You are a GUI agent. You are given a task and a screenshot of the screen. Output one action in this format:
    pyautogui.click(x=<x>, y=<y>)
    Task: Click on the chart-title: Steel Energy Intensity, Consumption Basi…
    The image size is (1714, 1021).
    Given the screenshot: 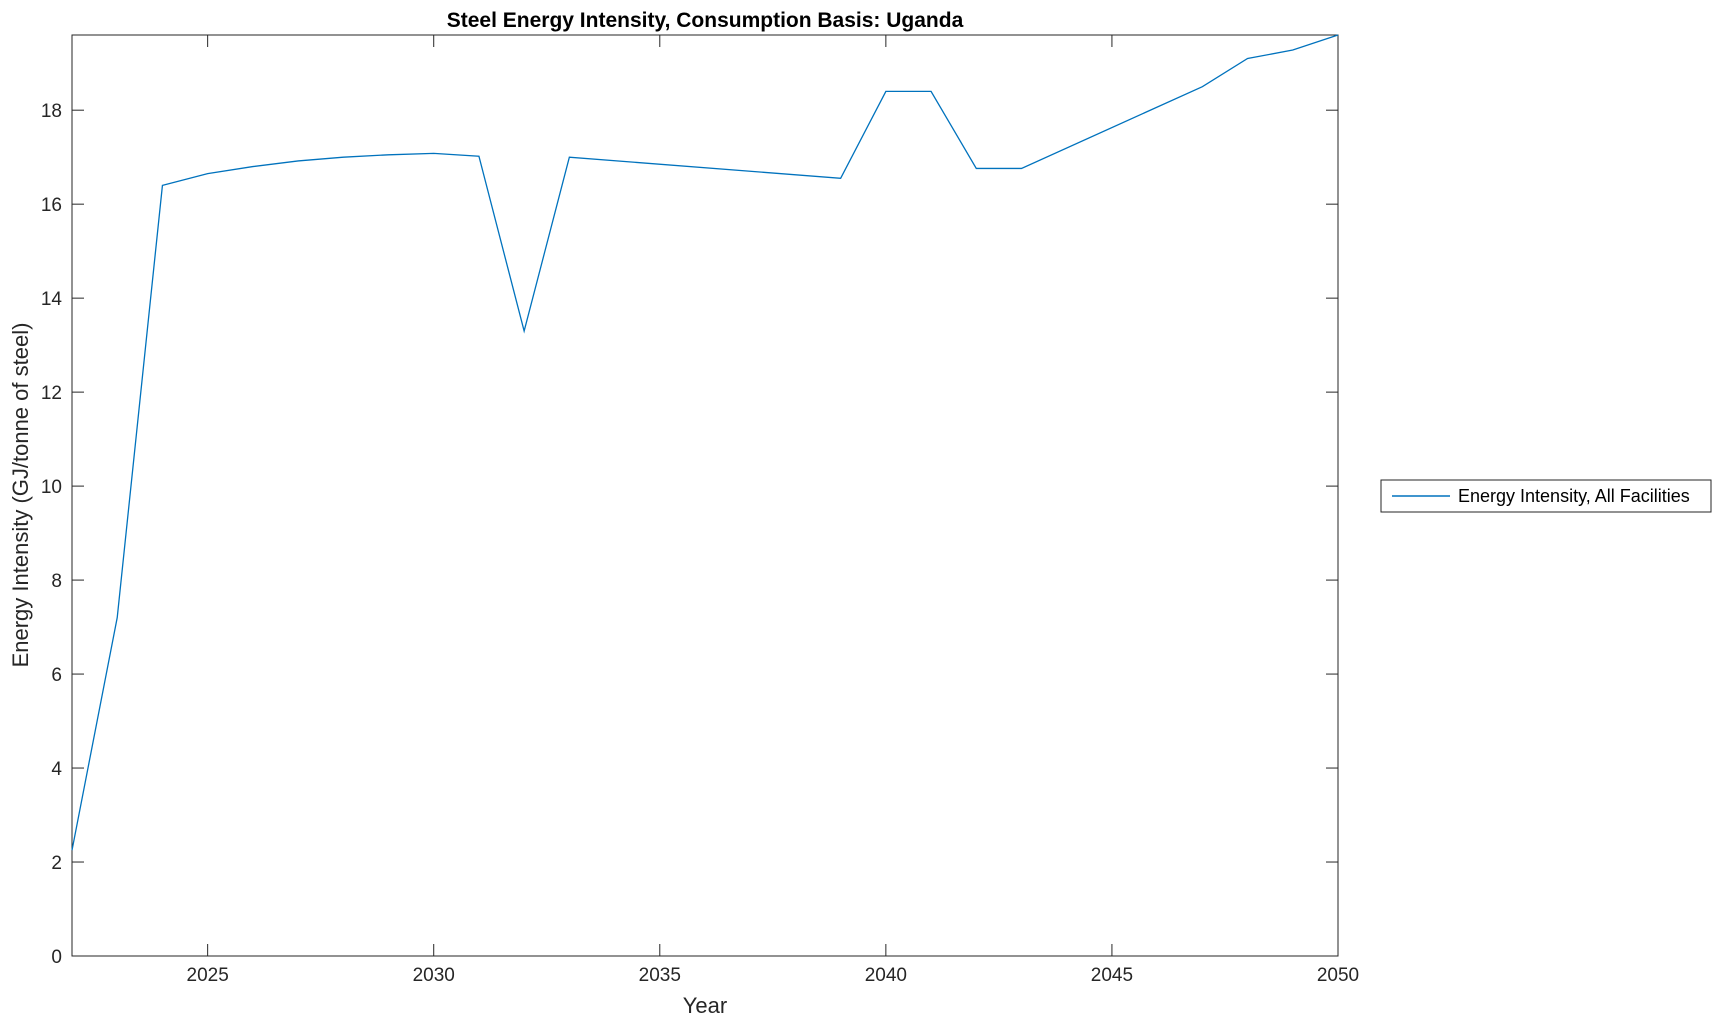 What is the action you would take?
    pyautogui.click(x=705, y=20)
    